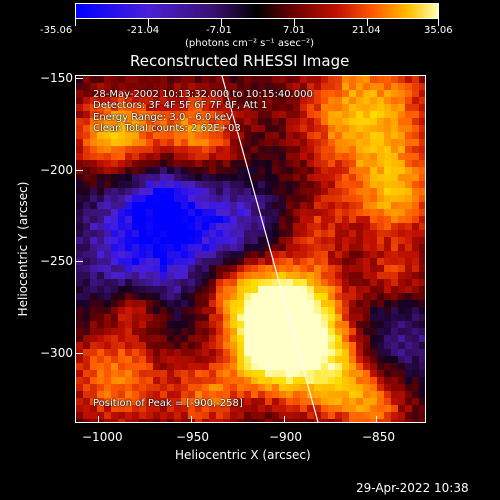  What do you see at coordinates (203, 94) in the screenshot?
I see `info-time-range: 28-May-2002 10:13:32.000 to 10:15:40.000` at bounding box center [203, 94].